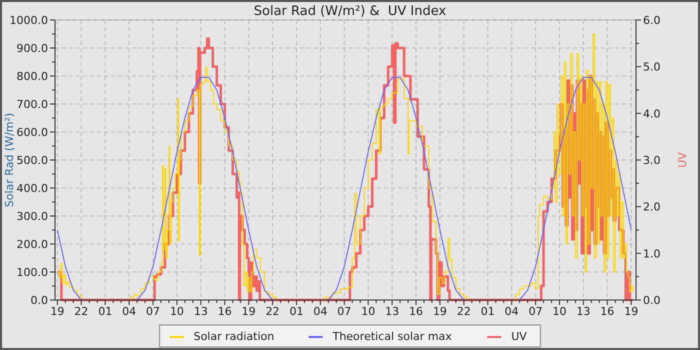  Describe the element at coordinates (32, 48) in the screenshot. I see `y-tick-label: 900.0` at that location.